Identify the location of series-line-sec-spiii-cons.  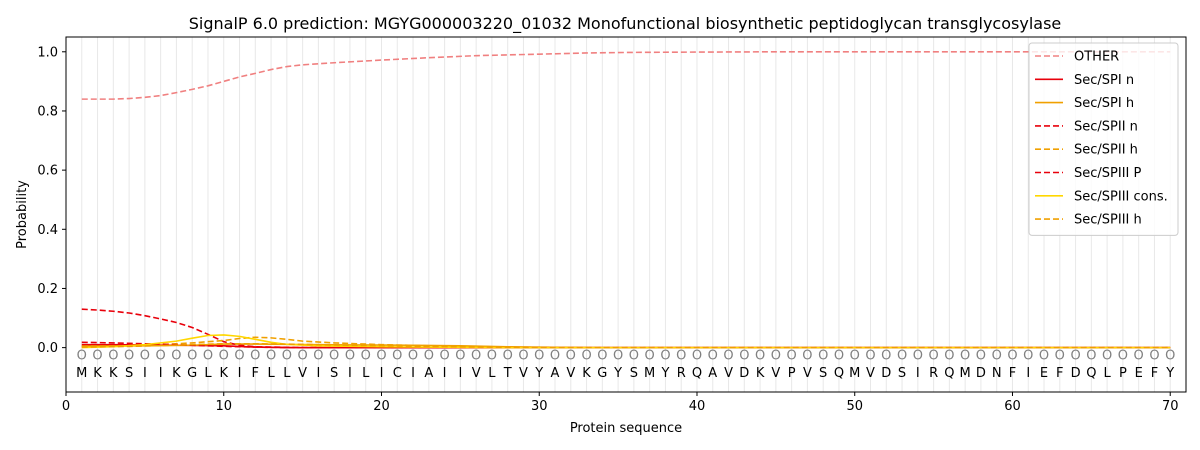
(626, 341).